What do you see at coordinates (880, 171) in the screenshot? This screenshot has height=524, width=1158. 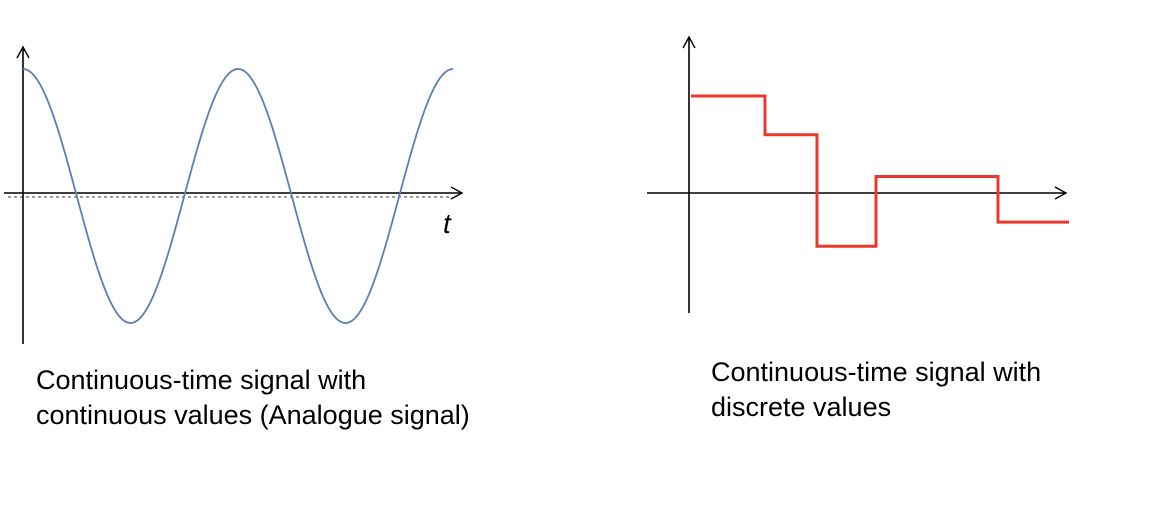 I see `discrete-step-signal` at bounding box center [880, 171].